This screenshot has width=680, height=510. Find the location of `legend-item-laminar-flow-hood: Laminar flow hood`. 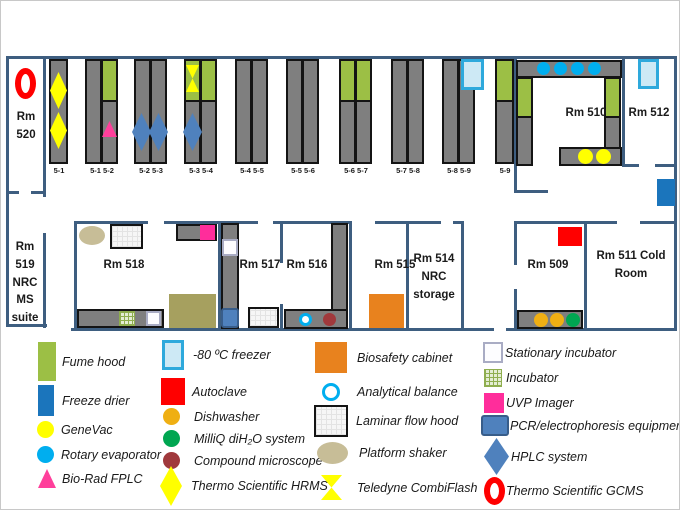

legend-item-laminar-flow-hood: Laminar flow hood is located at coordinates (394, 421).